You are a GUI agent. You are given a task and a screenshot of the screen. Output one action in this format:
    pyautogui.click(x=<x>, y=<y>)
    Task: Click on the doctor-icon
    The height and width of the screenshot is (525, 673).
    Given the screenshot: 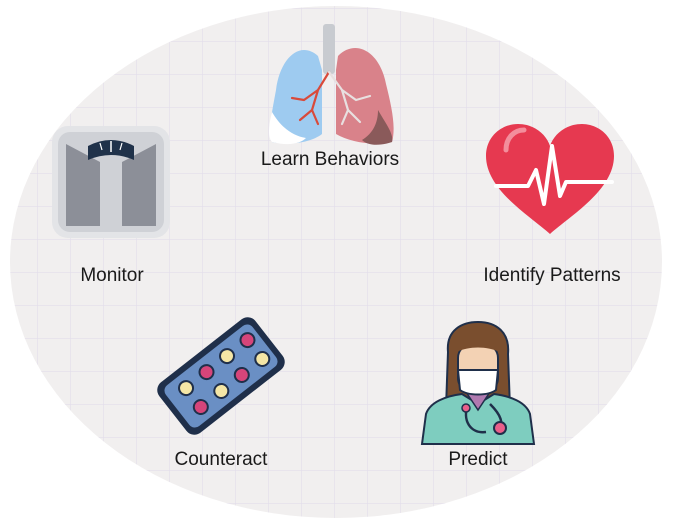 What is the action you would take?
    pyautogui.click(x=478, y=382)
    